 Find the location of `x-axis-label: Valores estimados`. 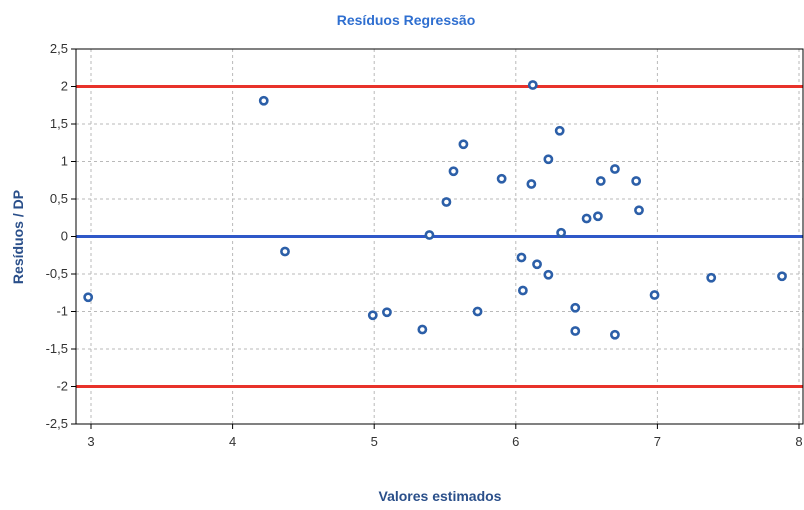

x-axis-label: Valores estimados is located at coordinates (440, 496).